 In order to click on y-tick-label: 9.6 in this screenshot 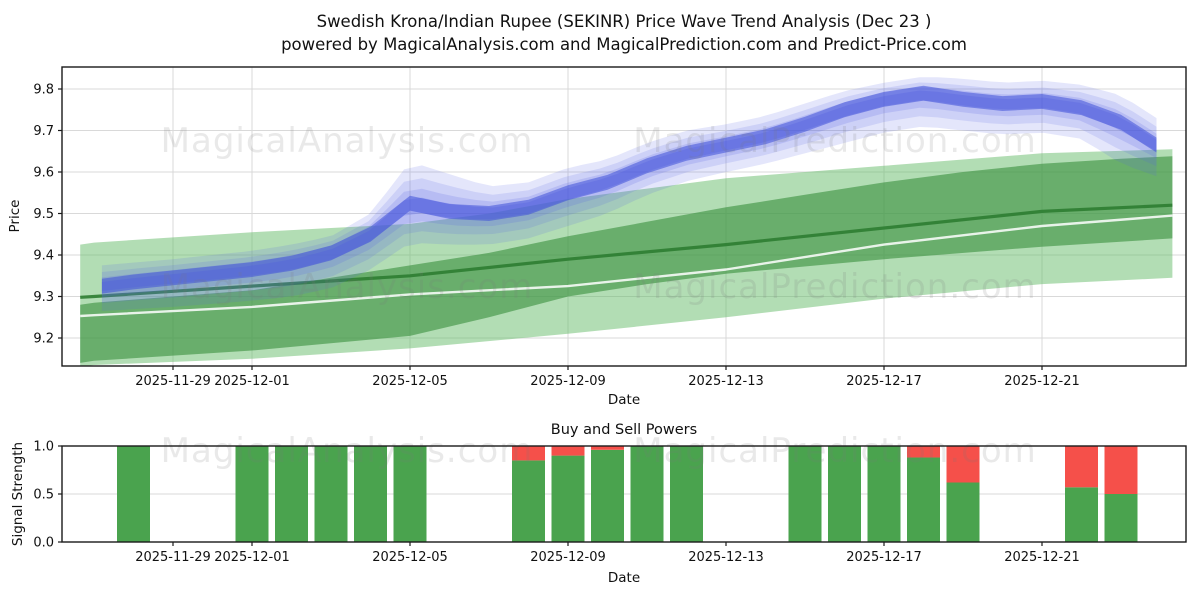, I will do `click(43, 173)`.